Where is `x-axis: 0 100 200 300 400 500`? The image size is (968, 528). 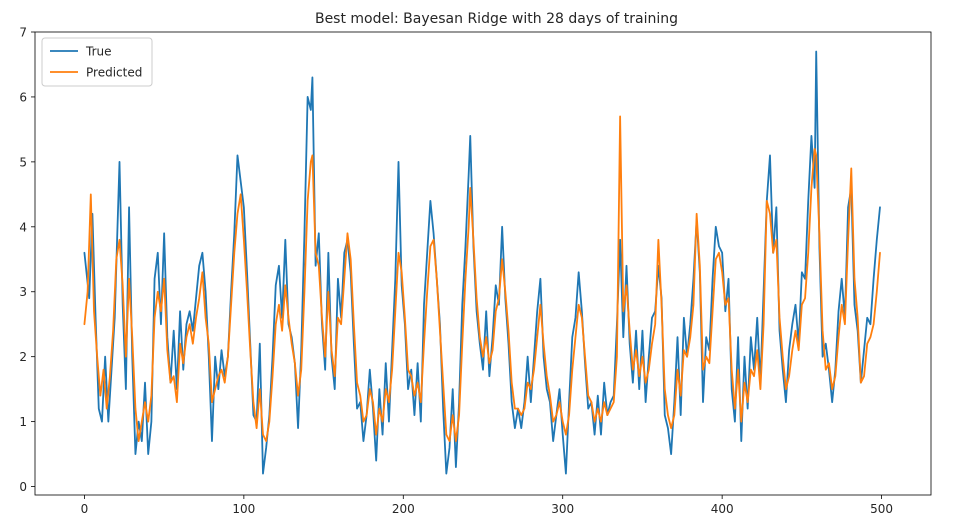
x-axis: 0 100 200 300 400 500 is located at coordinates (487, 505).